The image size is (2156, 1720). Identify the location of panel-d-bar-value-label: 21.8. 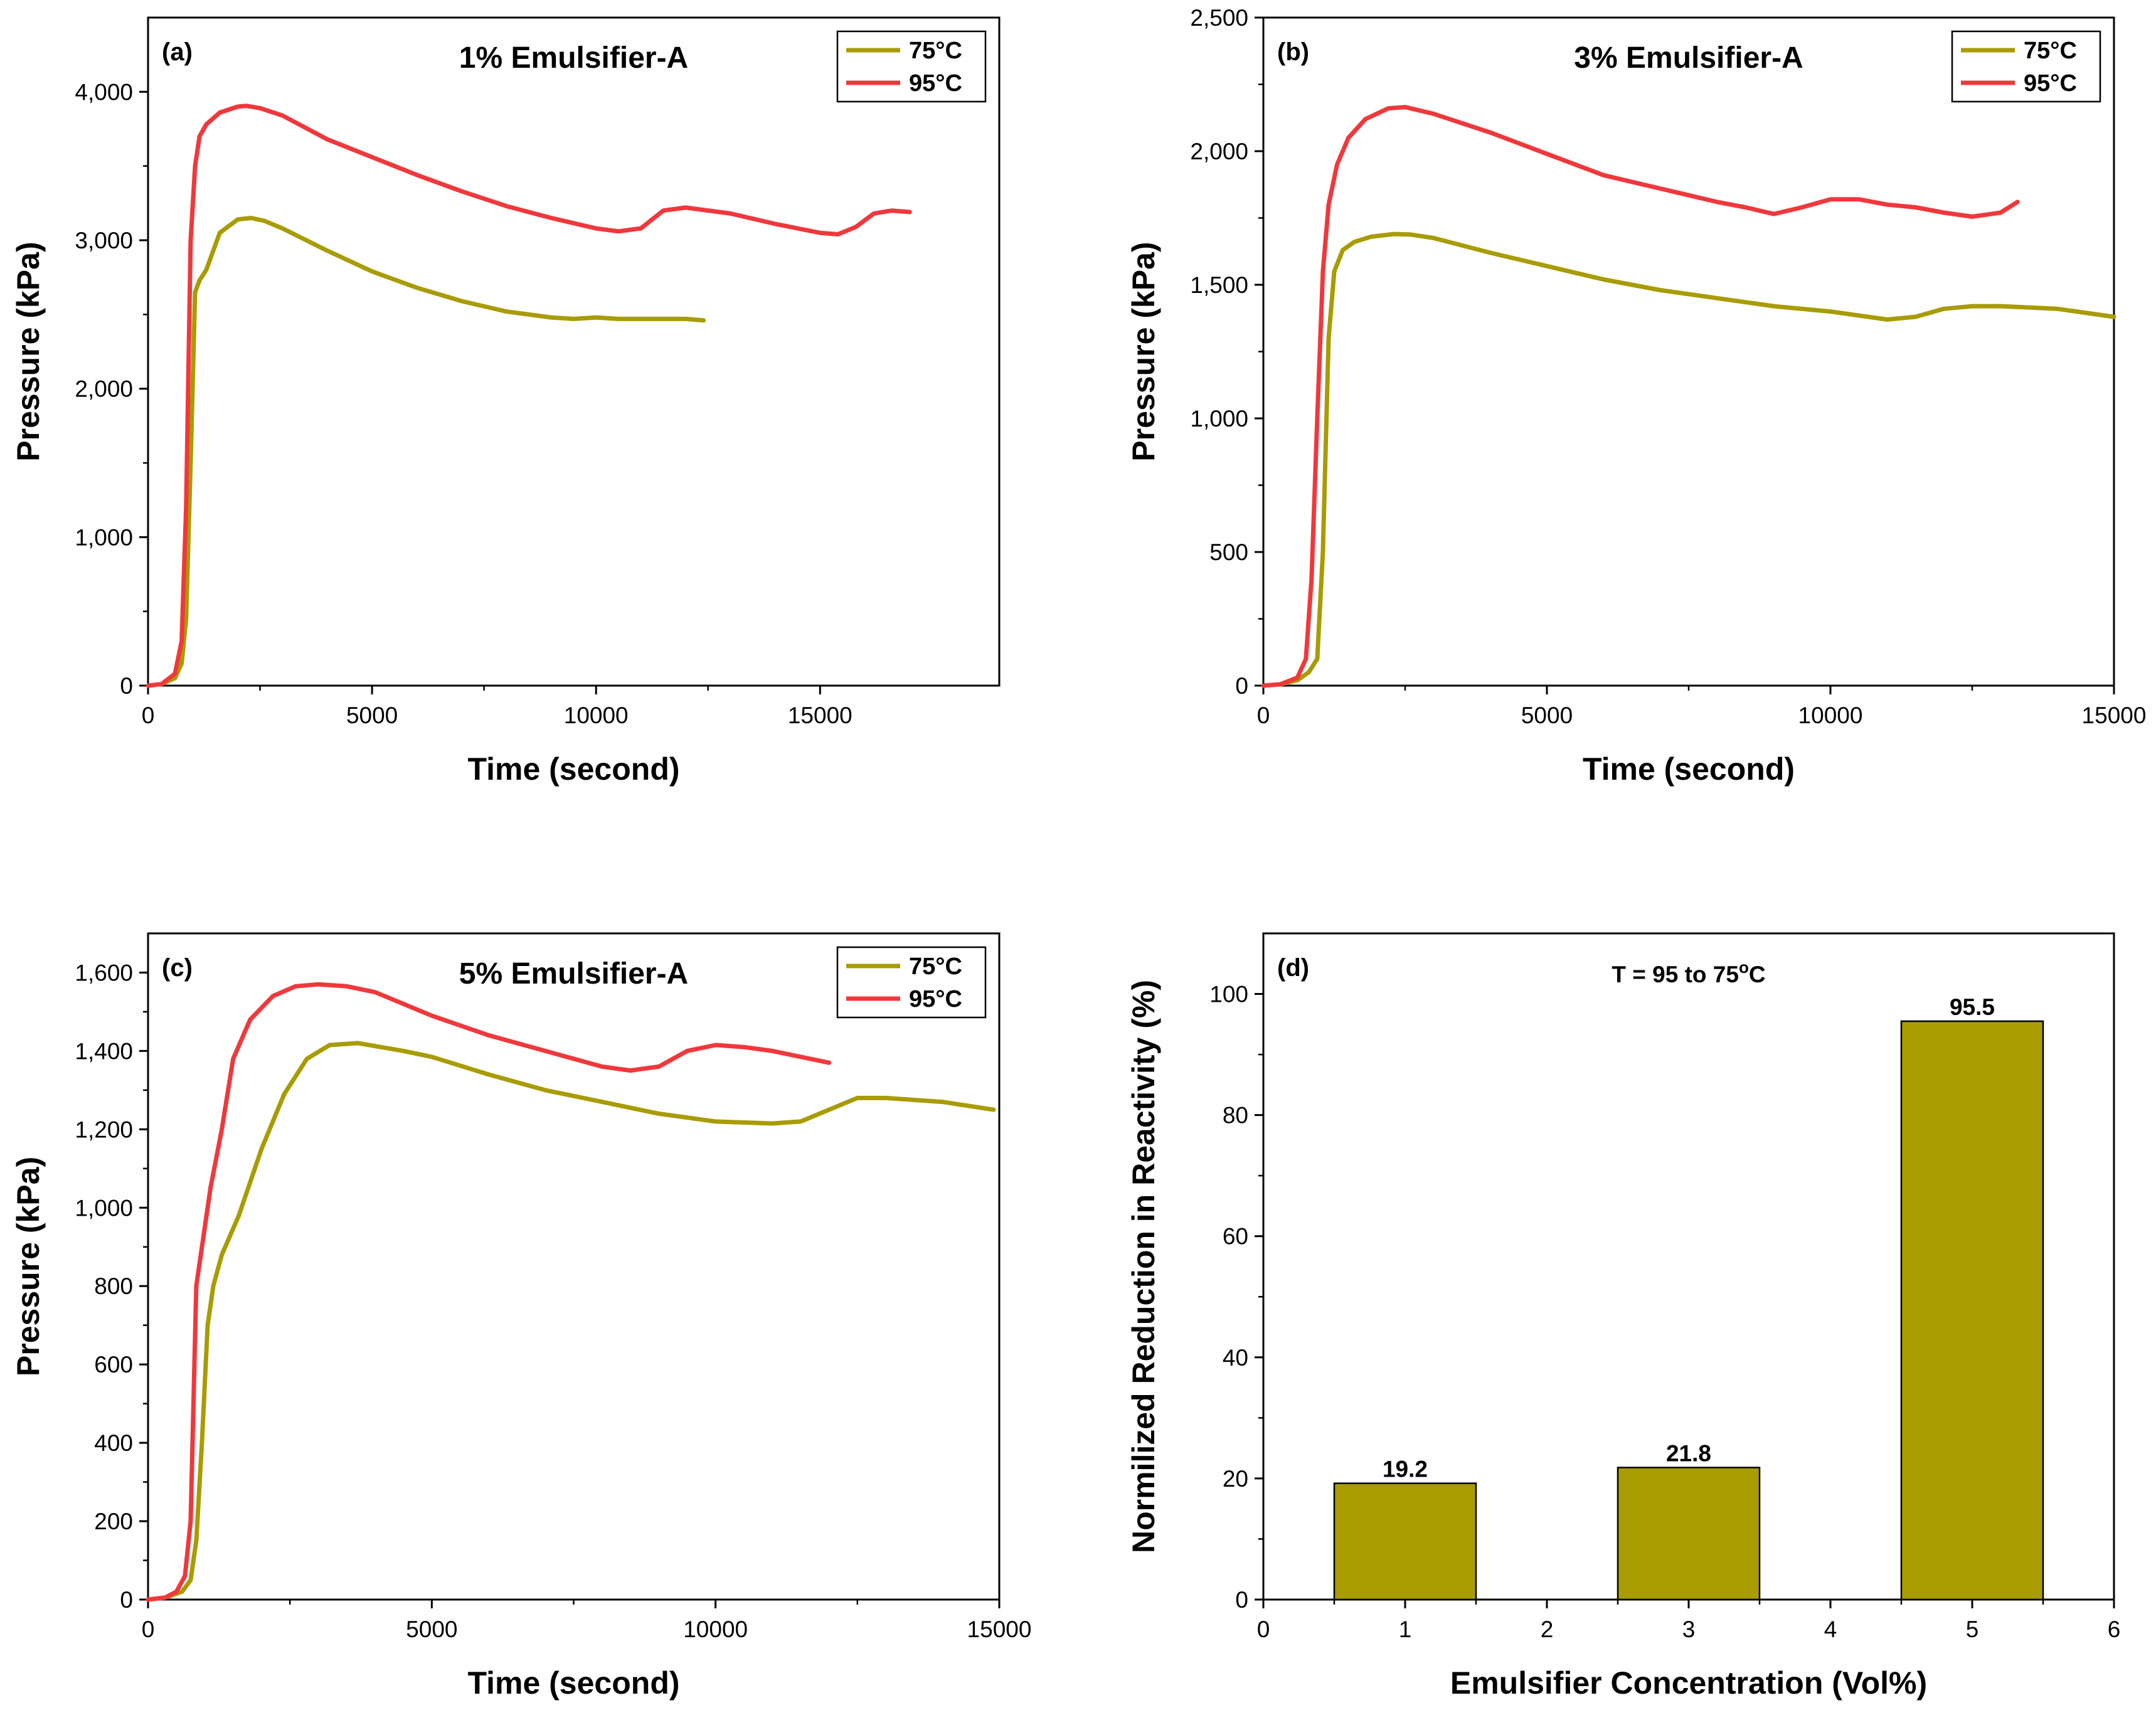
(1688, 1454).